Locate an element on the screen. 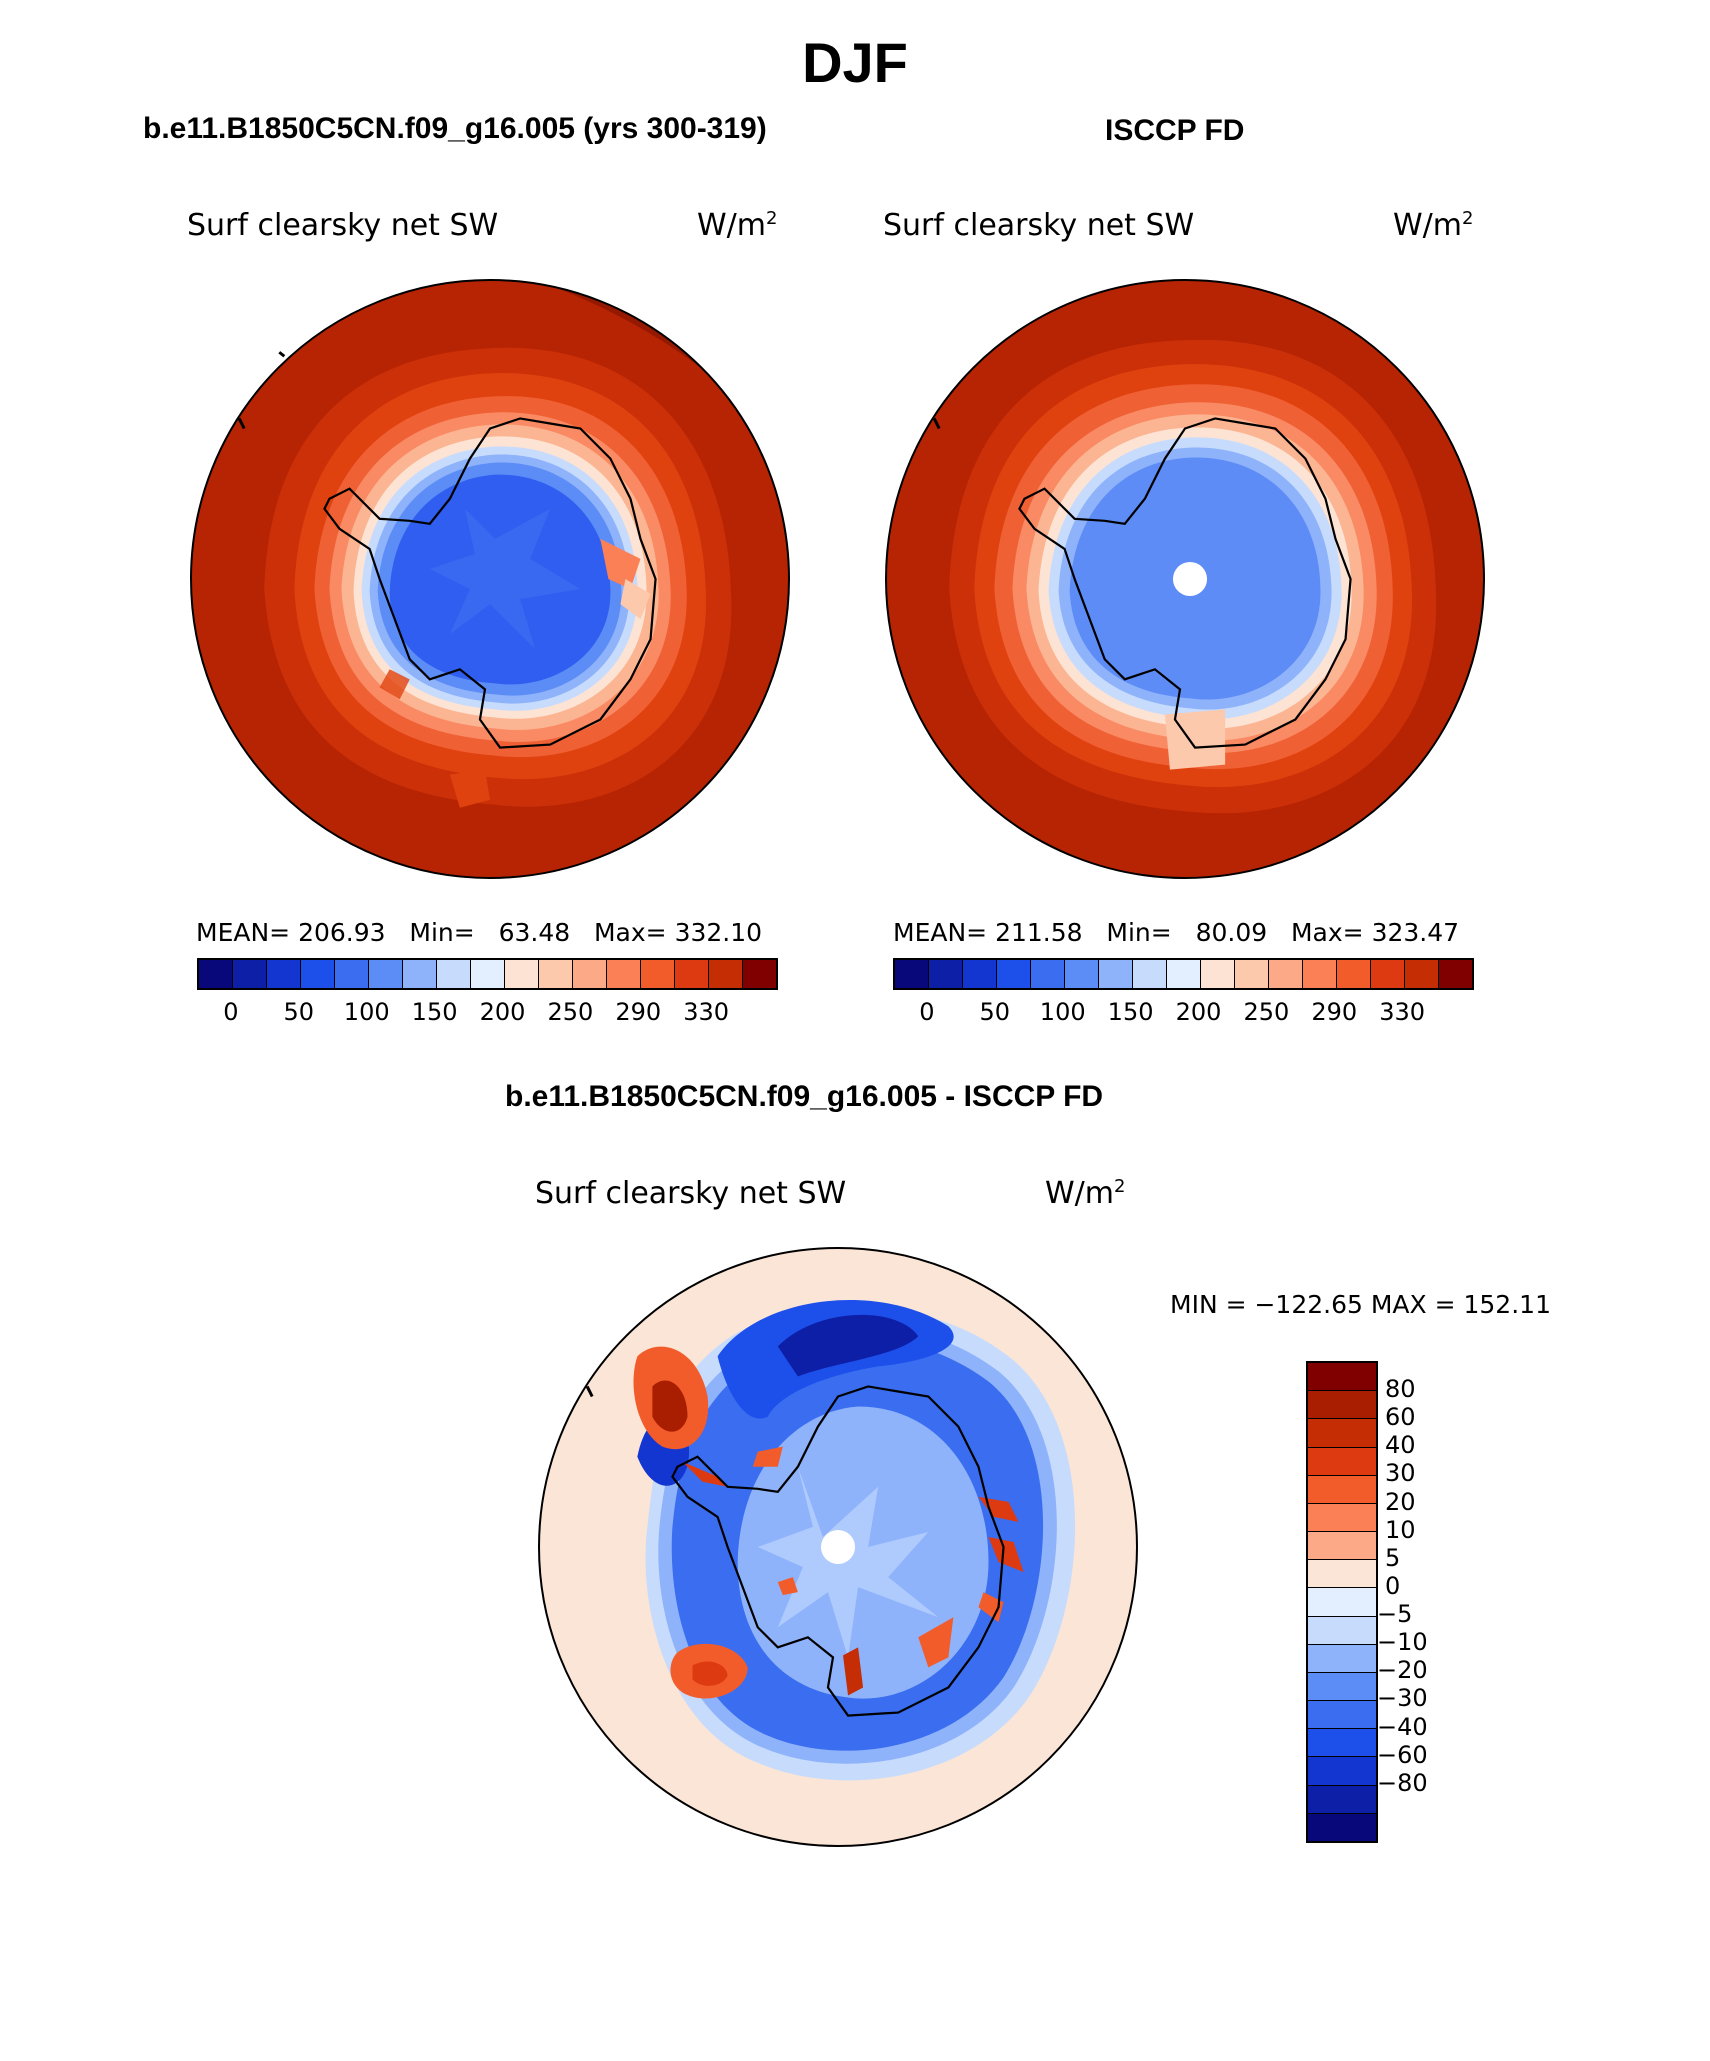  diff-panel-header: b.e11.B1850C5CN.f09_g16.005 - ISCCP FD is located at coordinates (804, 1096).